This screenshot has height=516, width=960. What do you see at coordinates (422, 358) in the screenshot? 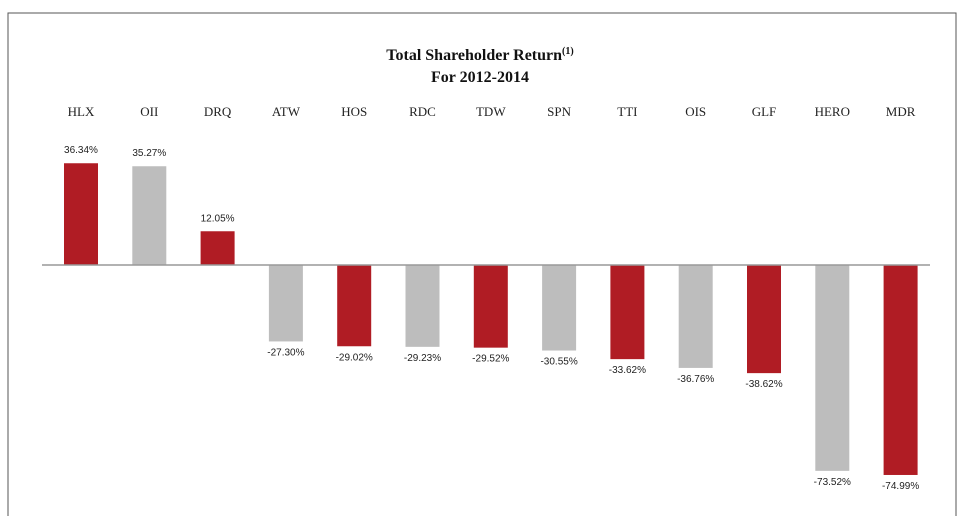
I see `value-label: -29.23%` at bounding box center [422, 358].